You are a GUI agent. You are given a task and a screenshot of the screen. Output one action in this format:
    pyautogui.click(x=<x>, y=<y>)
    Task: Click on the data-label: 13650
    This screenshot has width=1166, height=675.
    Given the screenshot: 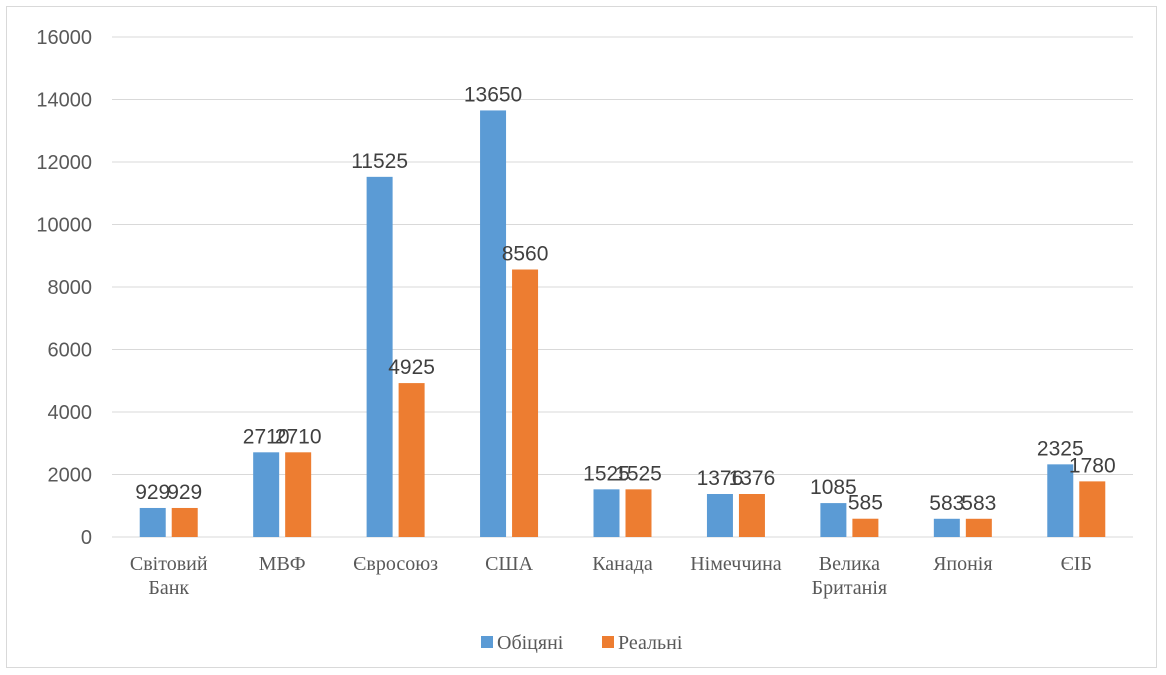 What is the action you would take?
    pyautogui.click(x=493, y=94)
    